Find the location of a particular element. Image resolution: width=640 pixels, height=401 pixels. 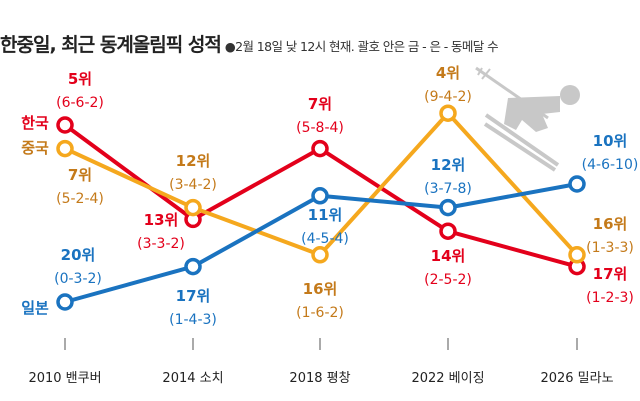

medal-label: (1-3-3) is located at coordinates (610, 248).